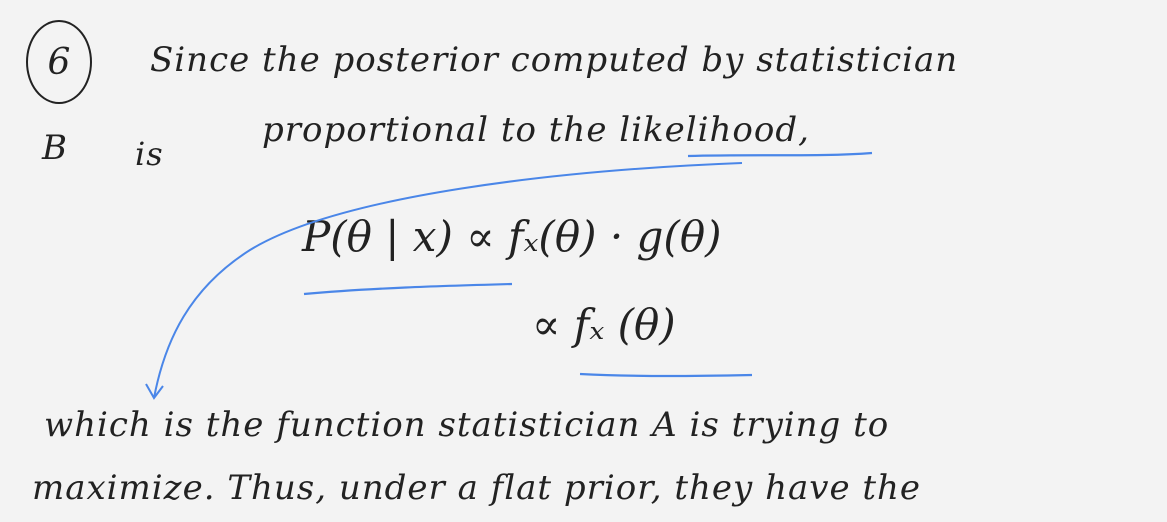 This screenshot has width=1167, height=522. Describe the element at coordinates (512, 236) in the screenshot. I see `equation-line-1: P(θ | x) ∝ fₓ(θ) · g(θ)` at that location.